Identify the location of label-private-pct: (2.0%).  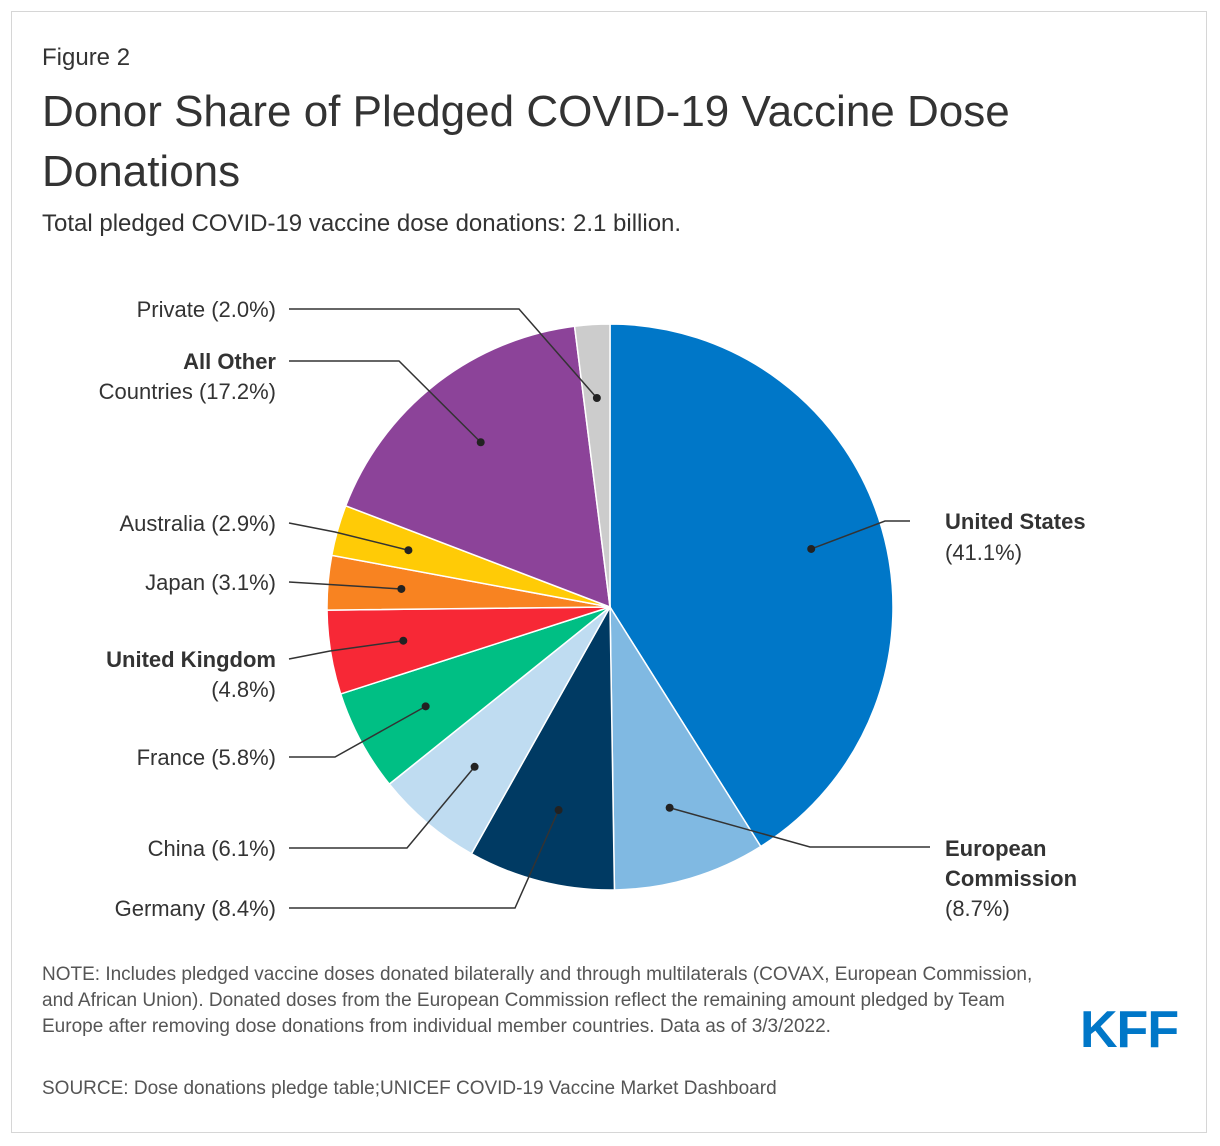
(243, 309).